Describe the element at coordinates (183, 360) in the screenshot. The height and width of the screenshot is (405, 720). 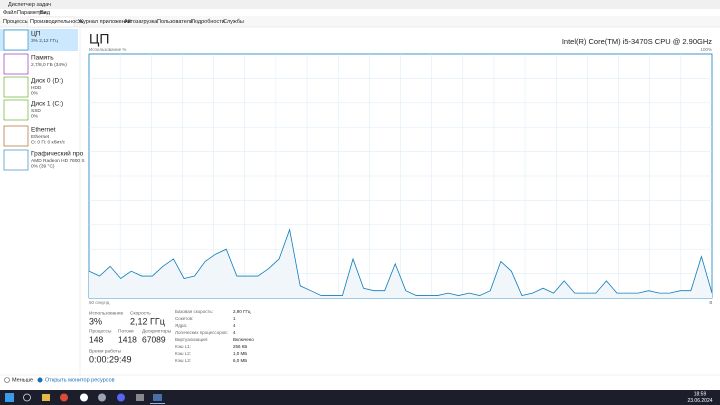
I see `spec-label: Кэш L3:` at that location.